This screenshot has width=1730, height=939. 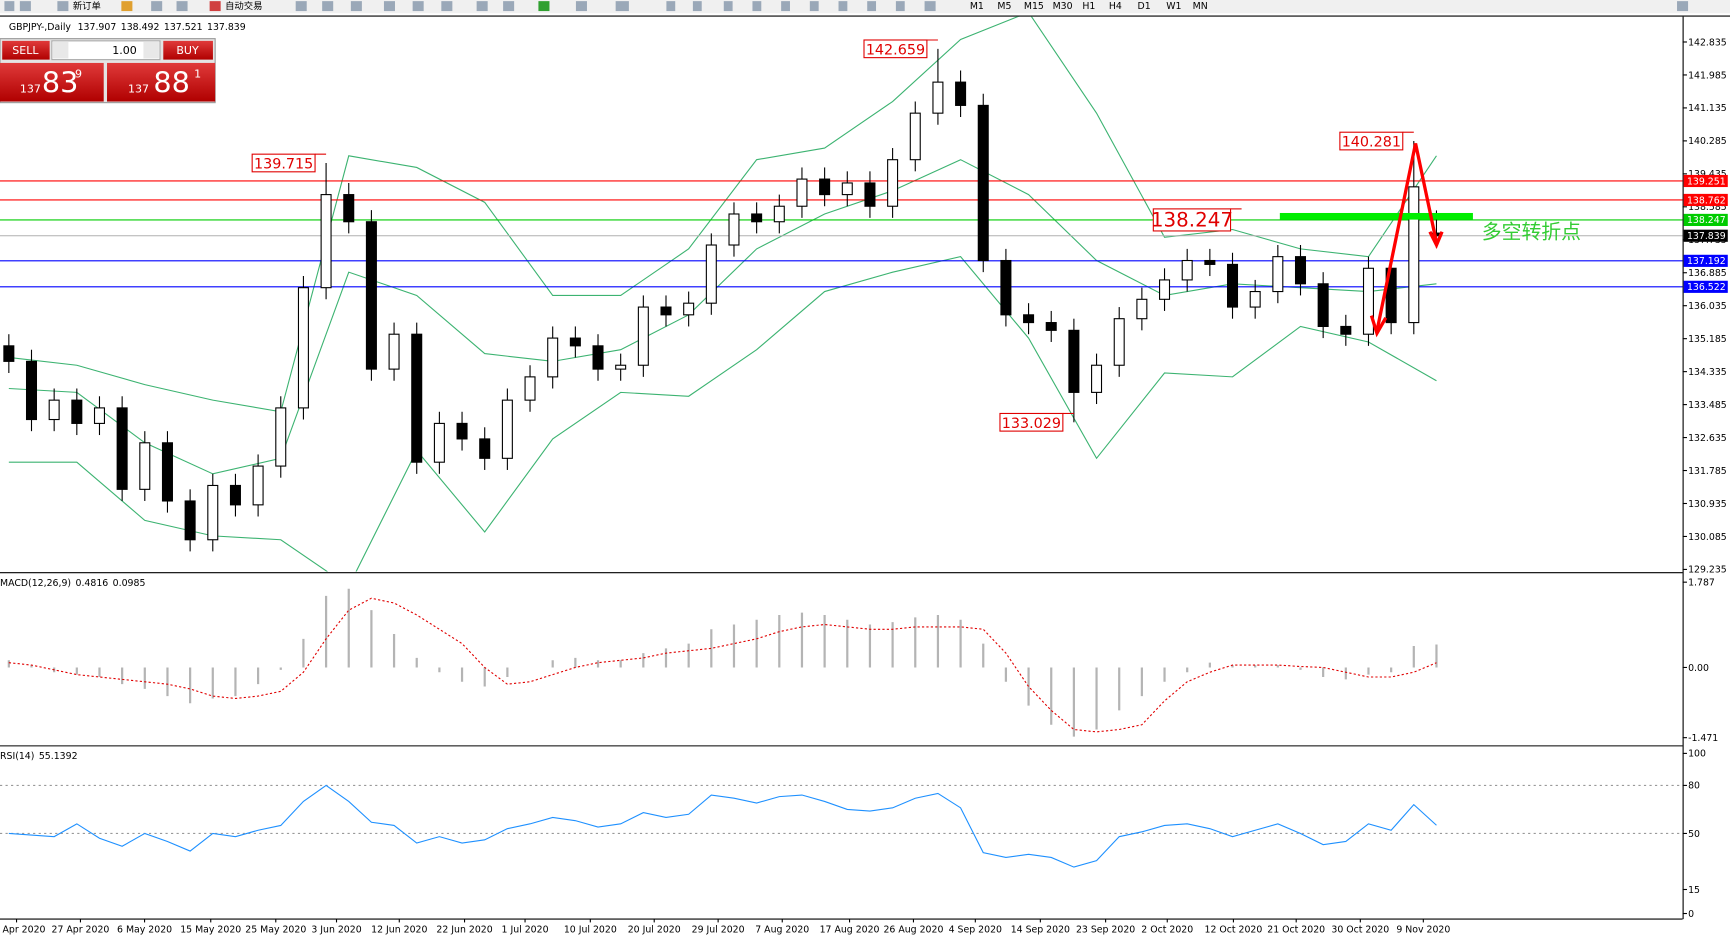 What do you see at coordinates (1115, 6) in the screenshot?
I see `timeframe-button: H4` at bounding box center [1115, 6].